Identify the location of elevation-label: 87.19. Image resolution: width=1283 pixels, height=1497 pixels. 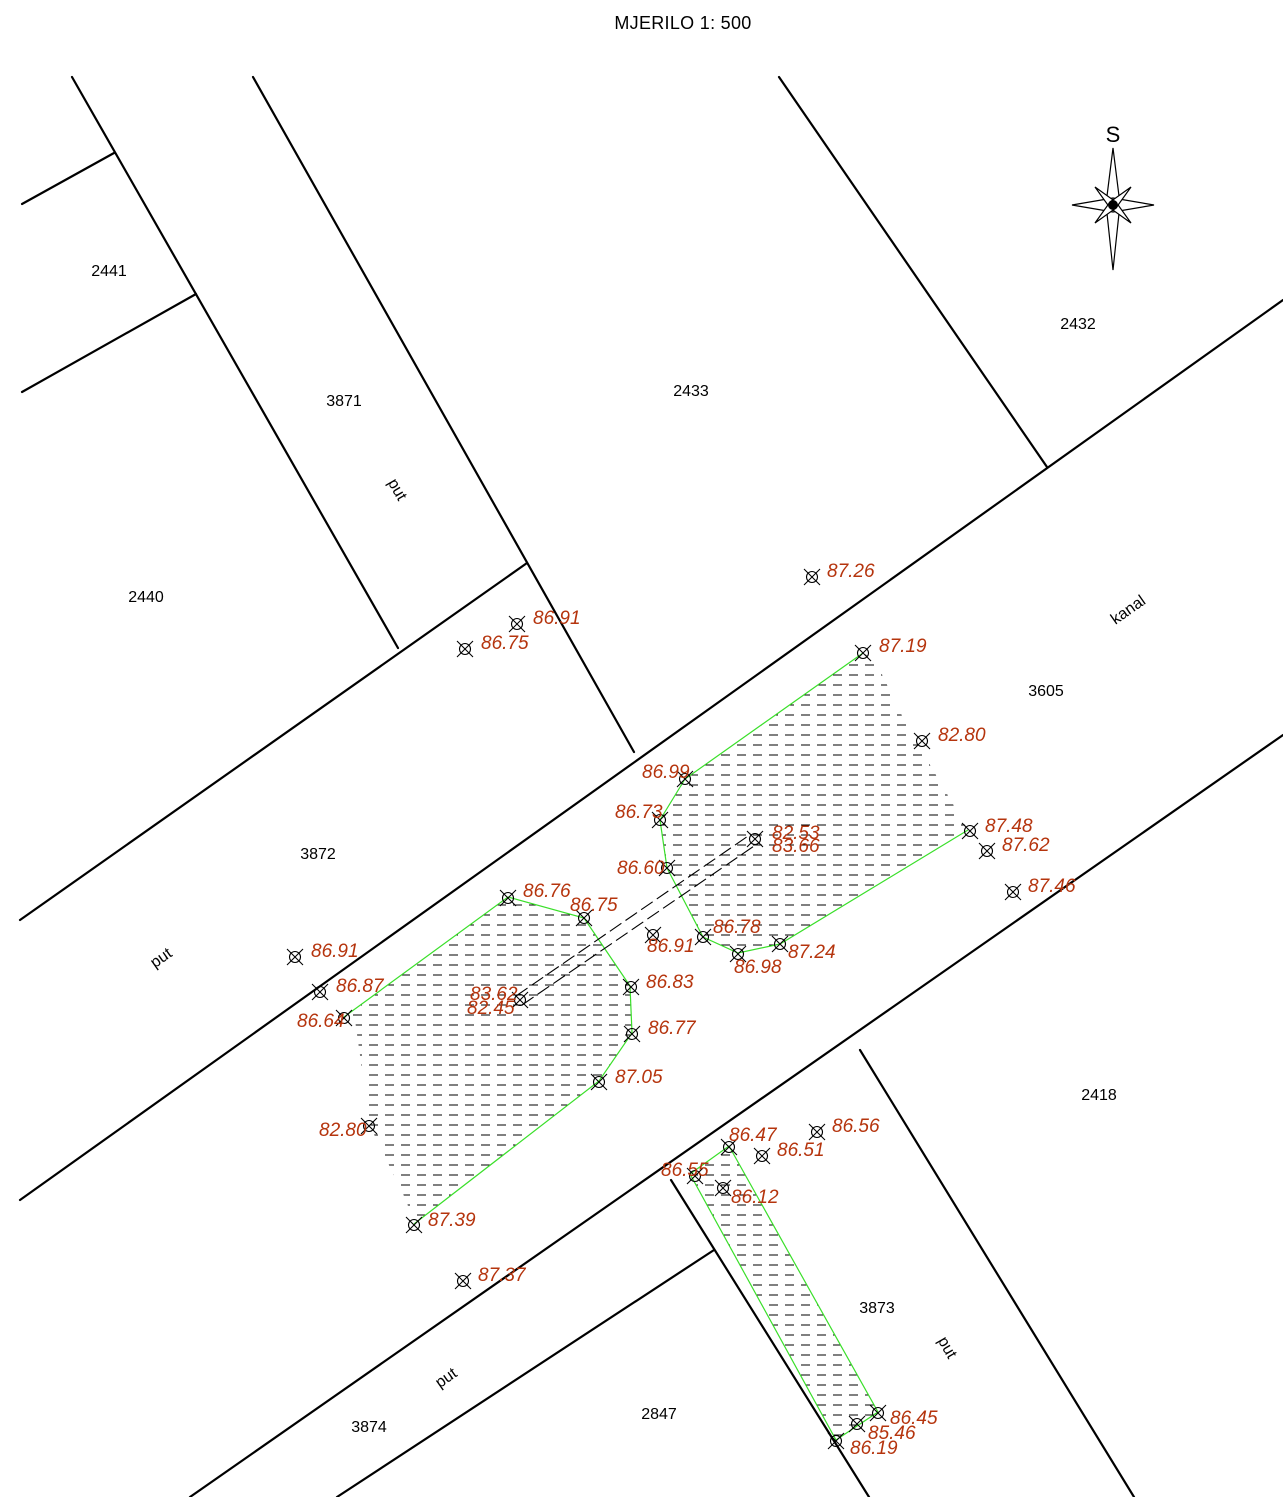
(903, 646).